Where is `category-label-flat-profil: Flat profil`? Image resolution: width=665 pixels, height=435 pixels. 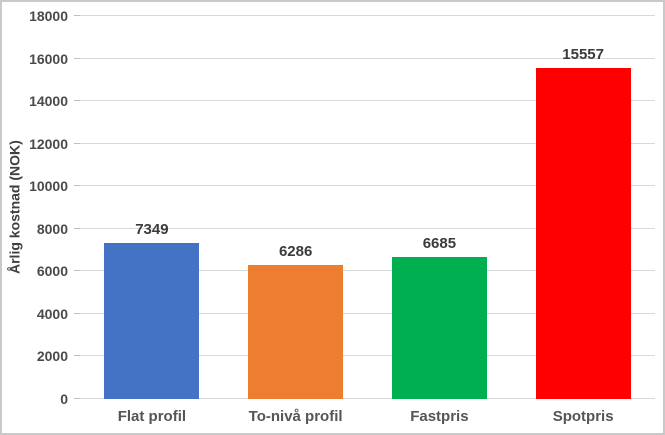 category-label-flat-profil: Flat profil is located at coordinates (152, 416).